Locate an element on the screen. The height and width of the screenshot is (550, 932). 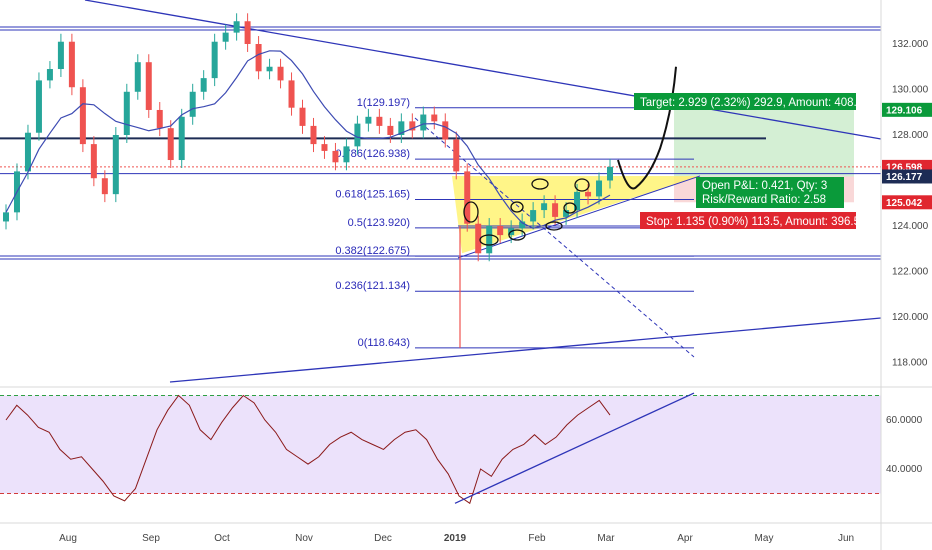
target-label-box is located at coordinates (745, 101).